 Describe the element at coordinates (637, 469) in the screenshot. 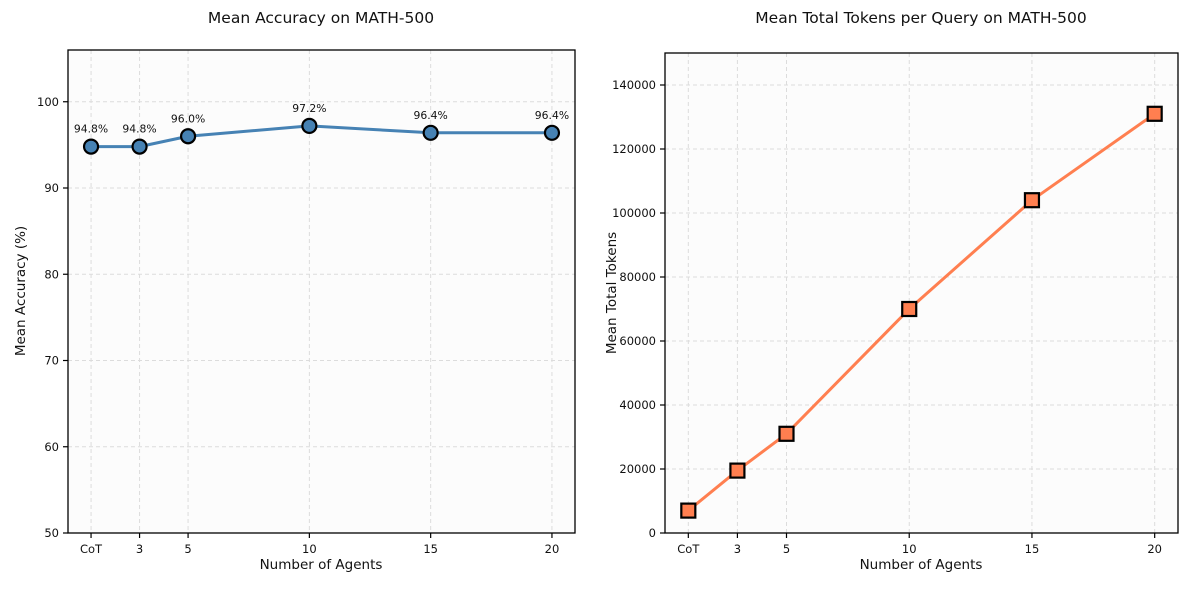

I see `y-tick-label: 20000` at that location.